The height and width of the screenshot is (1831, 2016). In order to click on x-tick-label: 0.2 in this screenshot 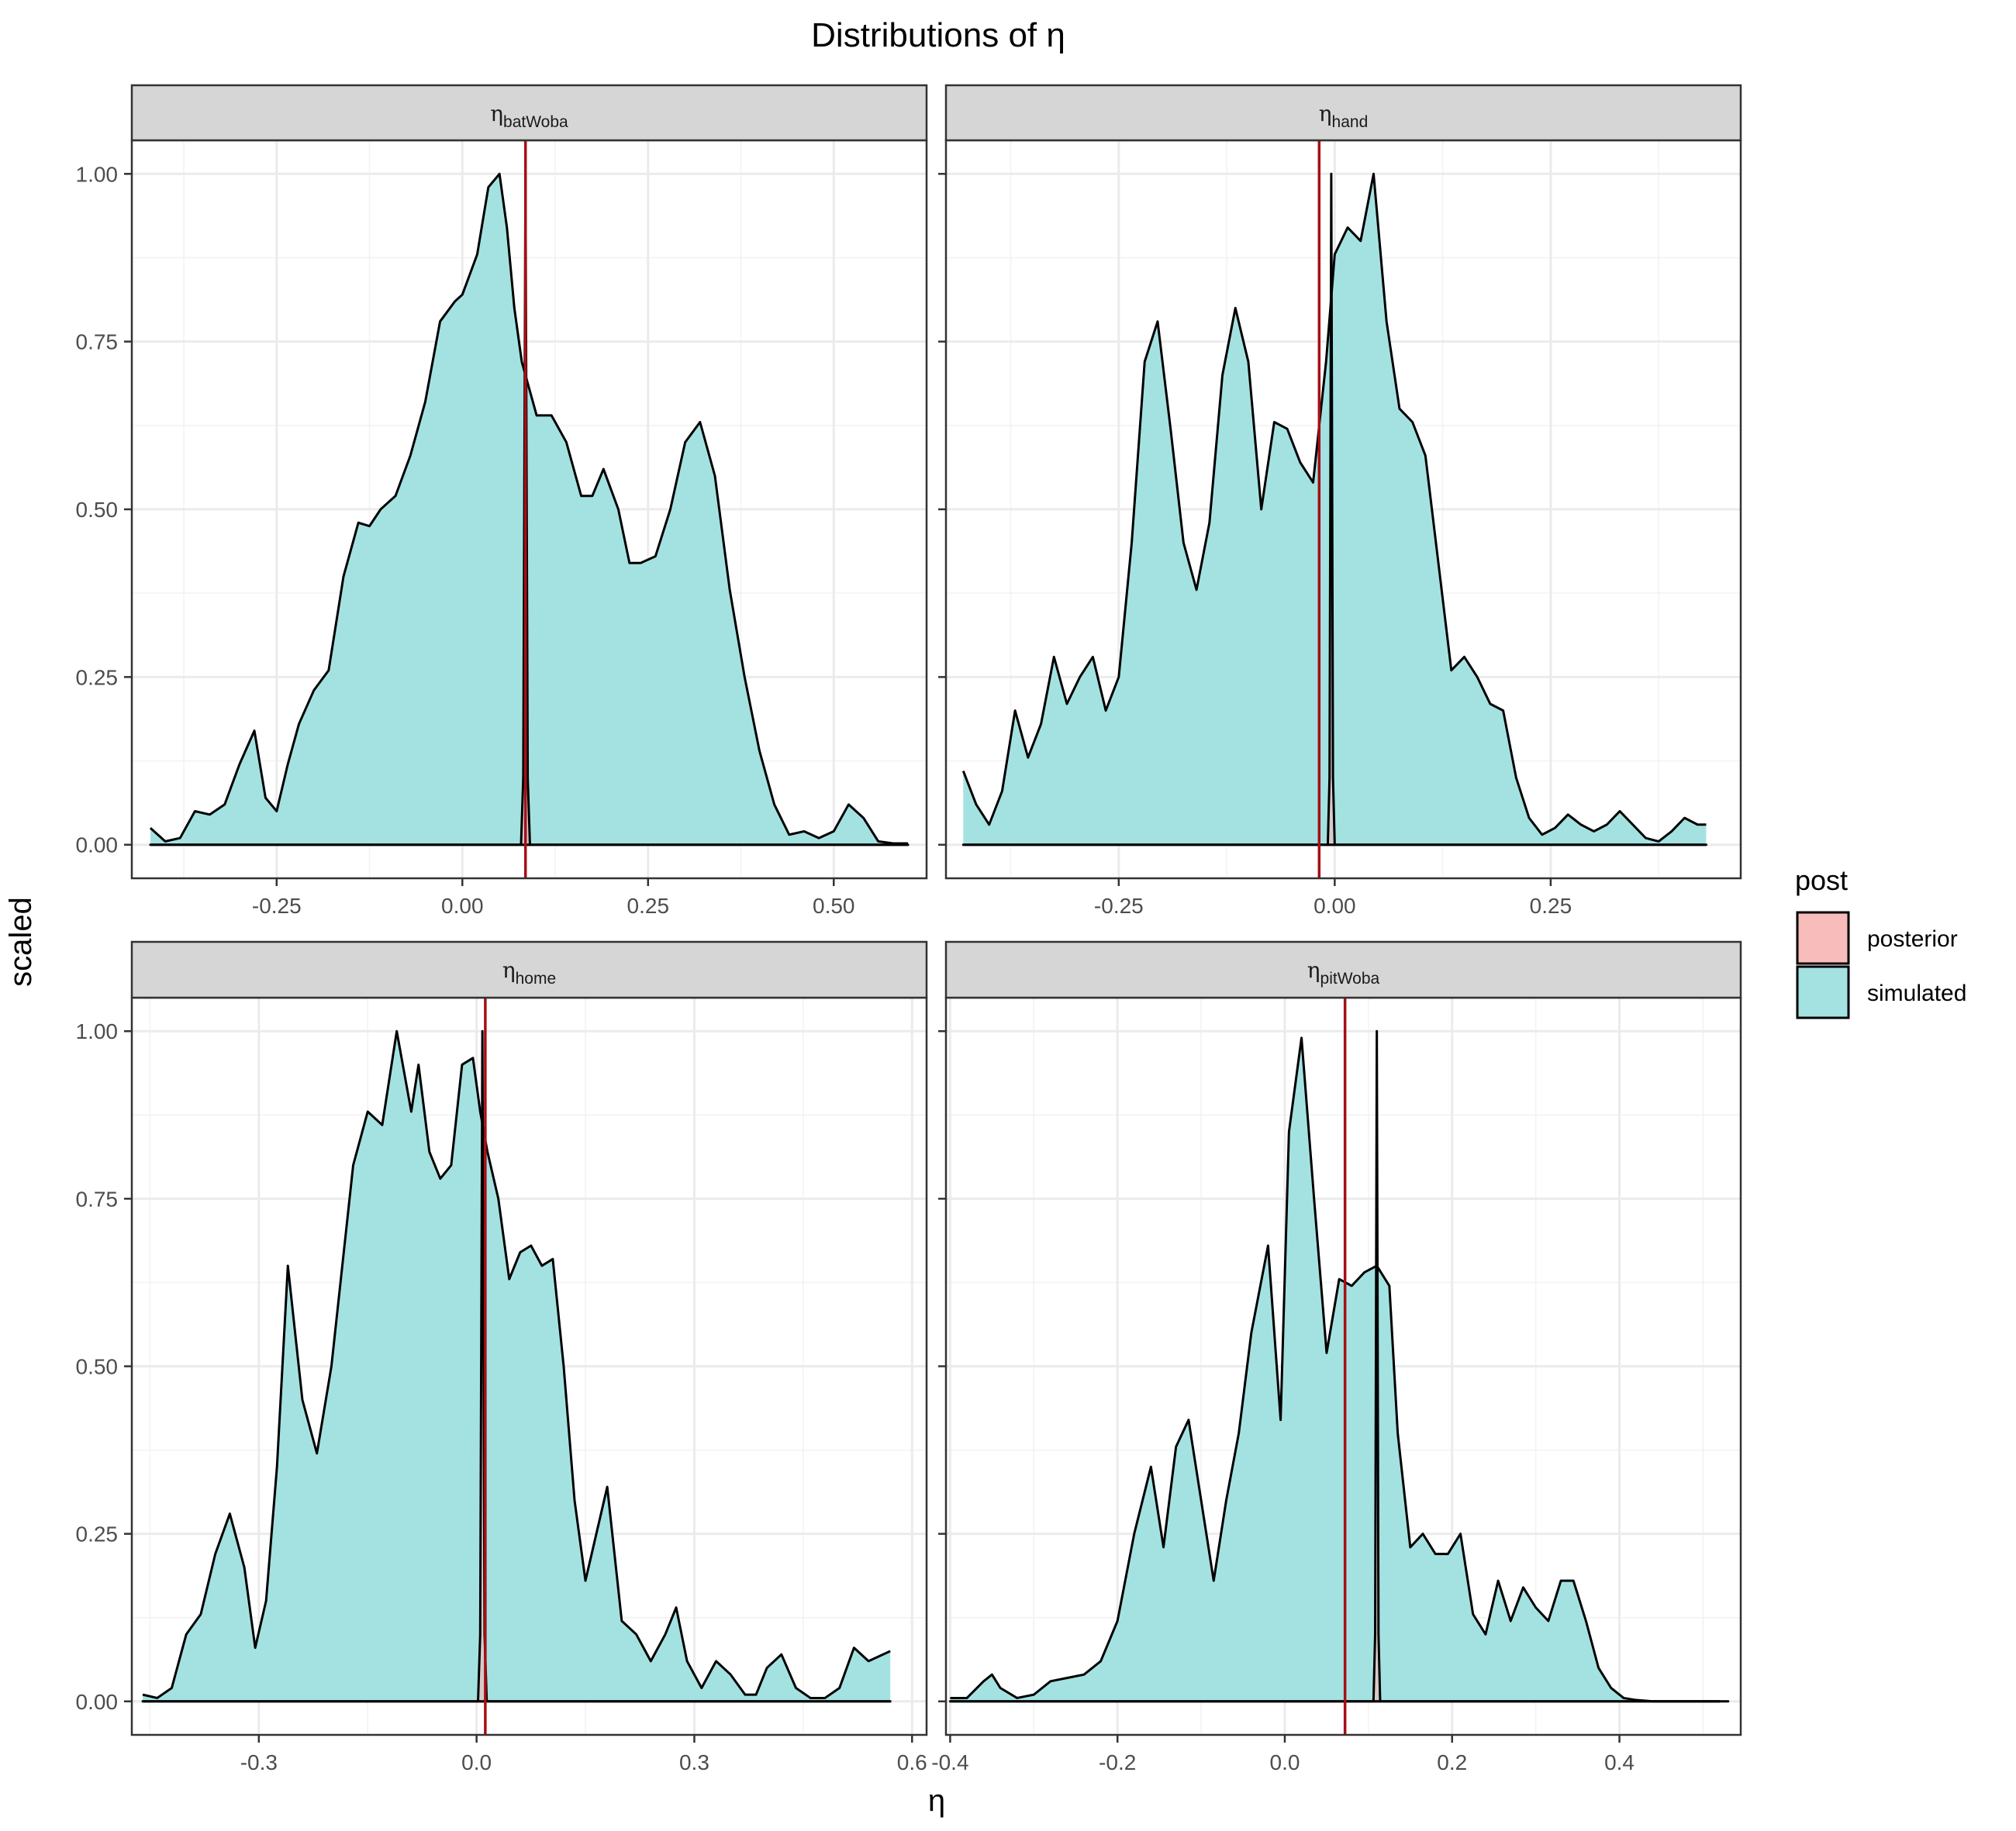, I will do `click(1452, 1762)`.